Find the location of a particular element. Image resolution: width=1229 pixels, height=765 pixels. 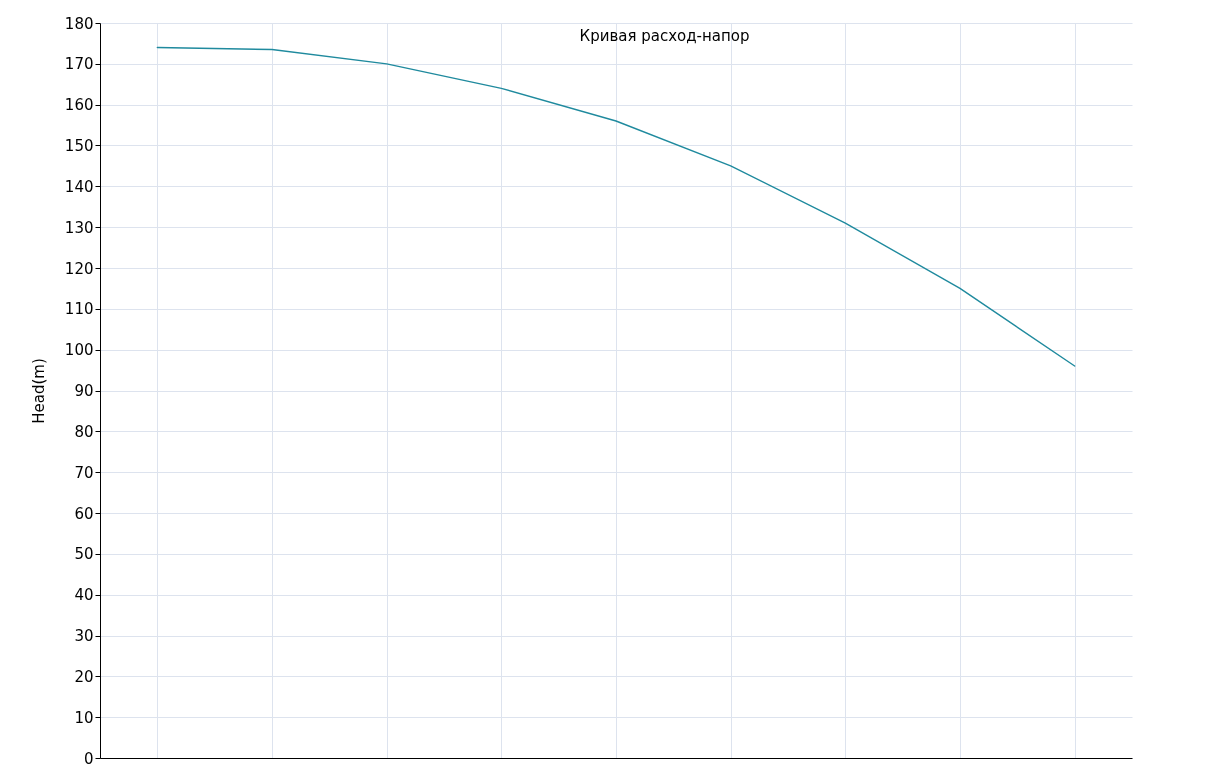

y-tick-label: 90 is located at coordinates (84, 391).